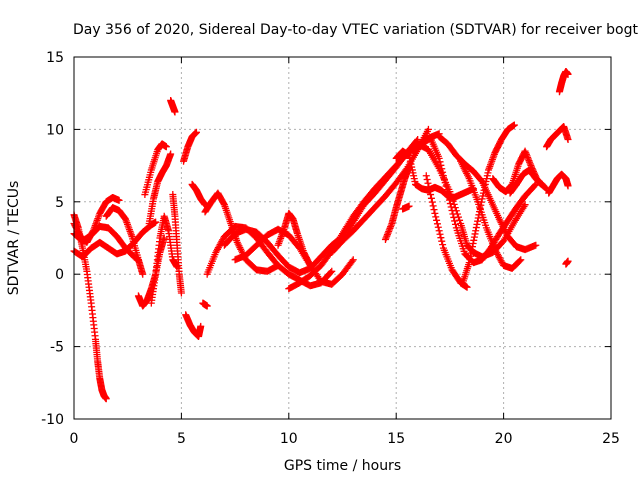 The width and height of the screenshot is (640, 480). I want to click on y-tick-label: 0, so click(59, 275).